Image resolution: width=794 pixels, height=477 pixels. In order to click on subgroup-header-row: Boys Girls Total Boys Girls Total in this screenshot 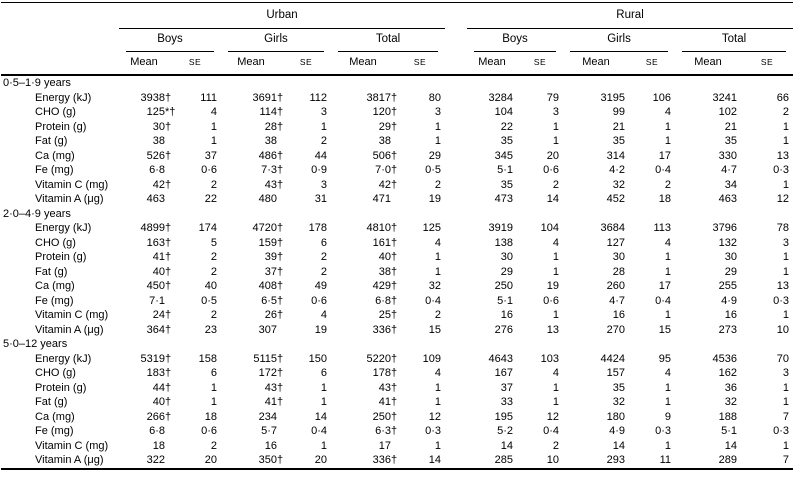, I will do `click(397, 40)`.